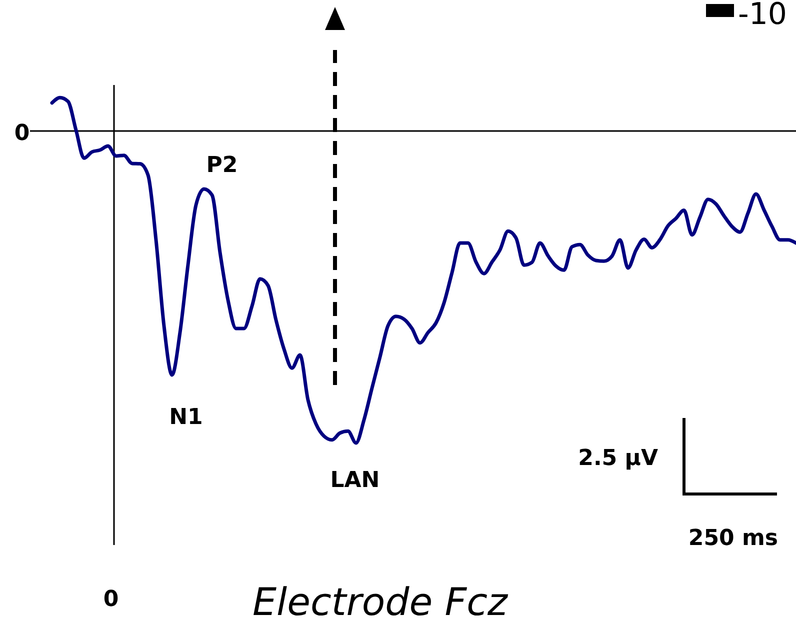  Describe the element at coordinates (355, 480) in the screenshot. I see `text: LAN` at that location.